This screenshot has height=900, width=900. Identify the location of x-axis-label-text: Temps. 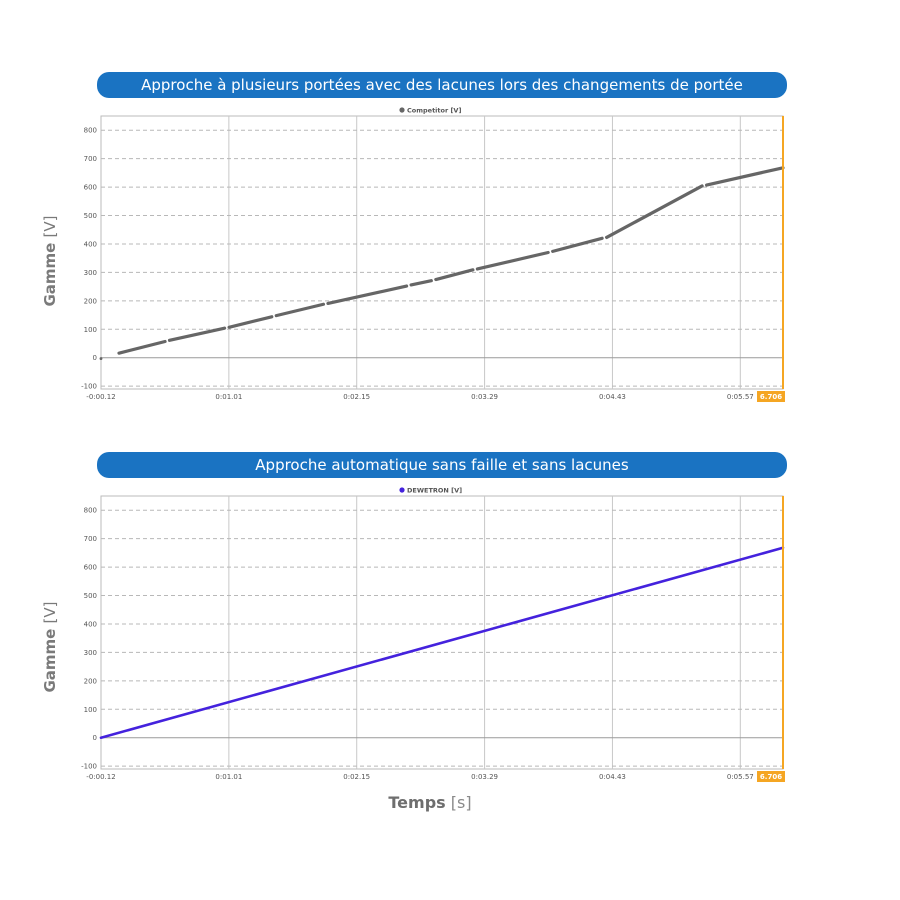
(417, 802).